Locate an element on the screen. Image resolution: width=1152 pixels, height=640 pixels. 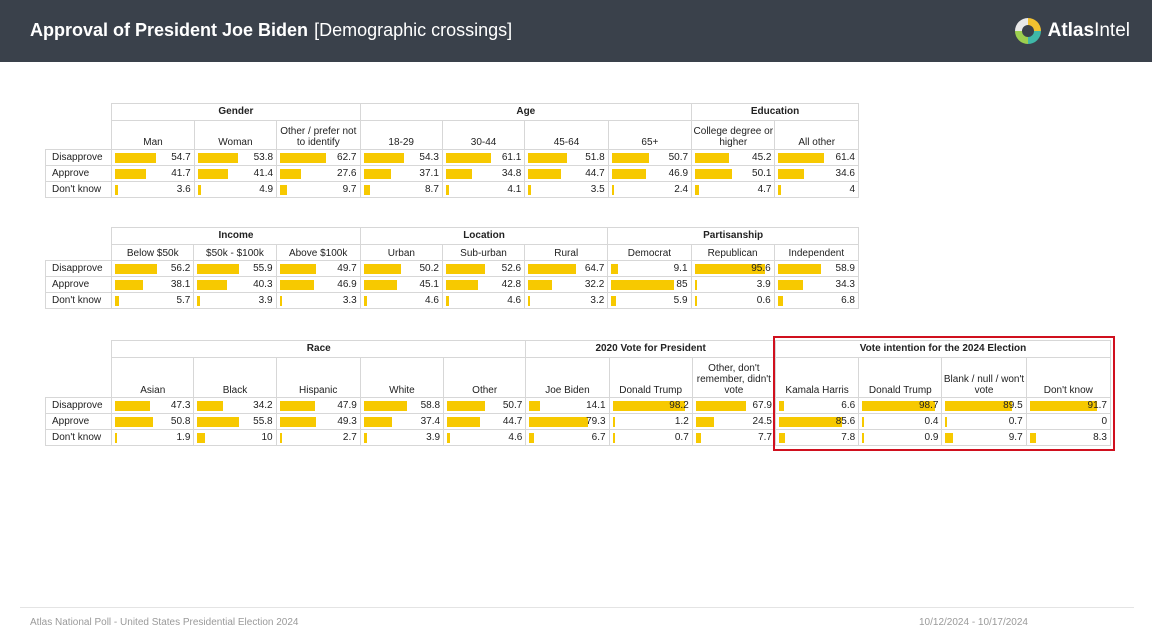
atlas-logo-icon is located at coordinates (1027, 31).